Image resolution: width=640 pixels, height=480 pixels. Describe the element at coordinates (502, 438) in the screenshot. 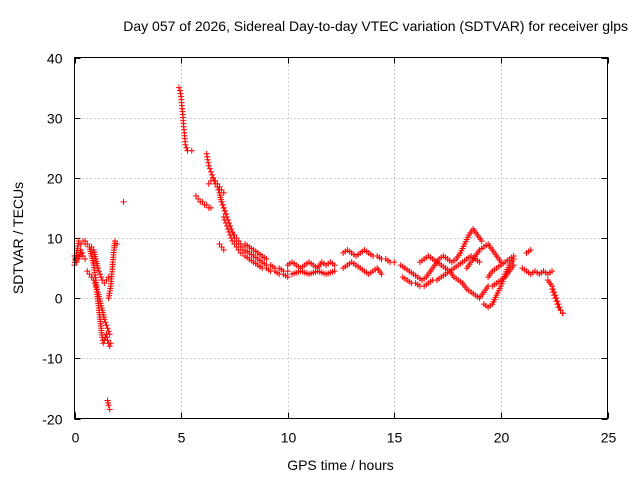

I see `x-tick-label: 20` at that location.